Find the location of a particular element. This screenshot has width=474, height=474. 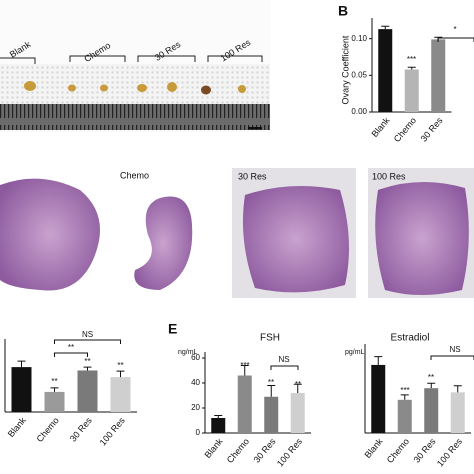

y-tick-label: 0.05 is located at coordinates (359, 74).